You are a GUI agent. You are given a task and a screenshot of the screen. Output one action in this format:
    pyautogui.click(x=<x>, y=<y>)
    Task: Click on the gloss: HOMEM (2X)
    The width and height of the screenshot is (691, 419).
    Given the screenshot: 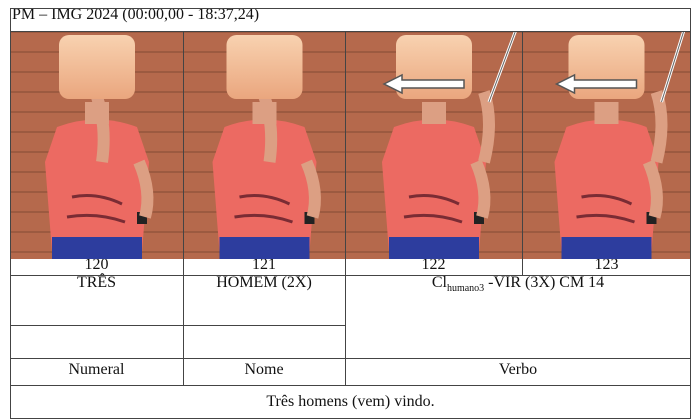 What is the action you would take?
    pyautogui.click(x=264, y=282)
    